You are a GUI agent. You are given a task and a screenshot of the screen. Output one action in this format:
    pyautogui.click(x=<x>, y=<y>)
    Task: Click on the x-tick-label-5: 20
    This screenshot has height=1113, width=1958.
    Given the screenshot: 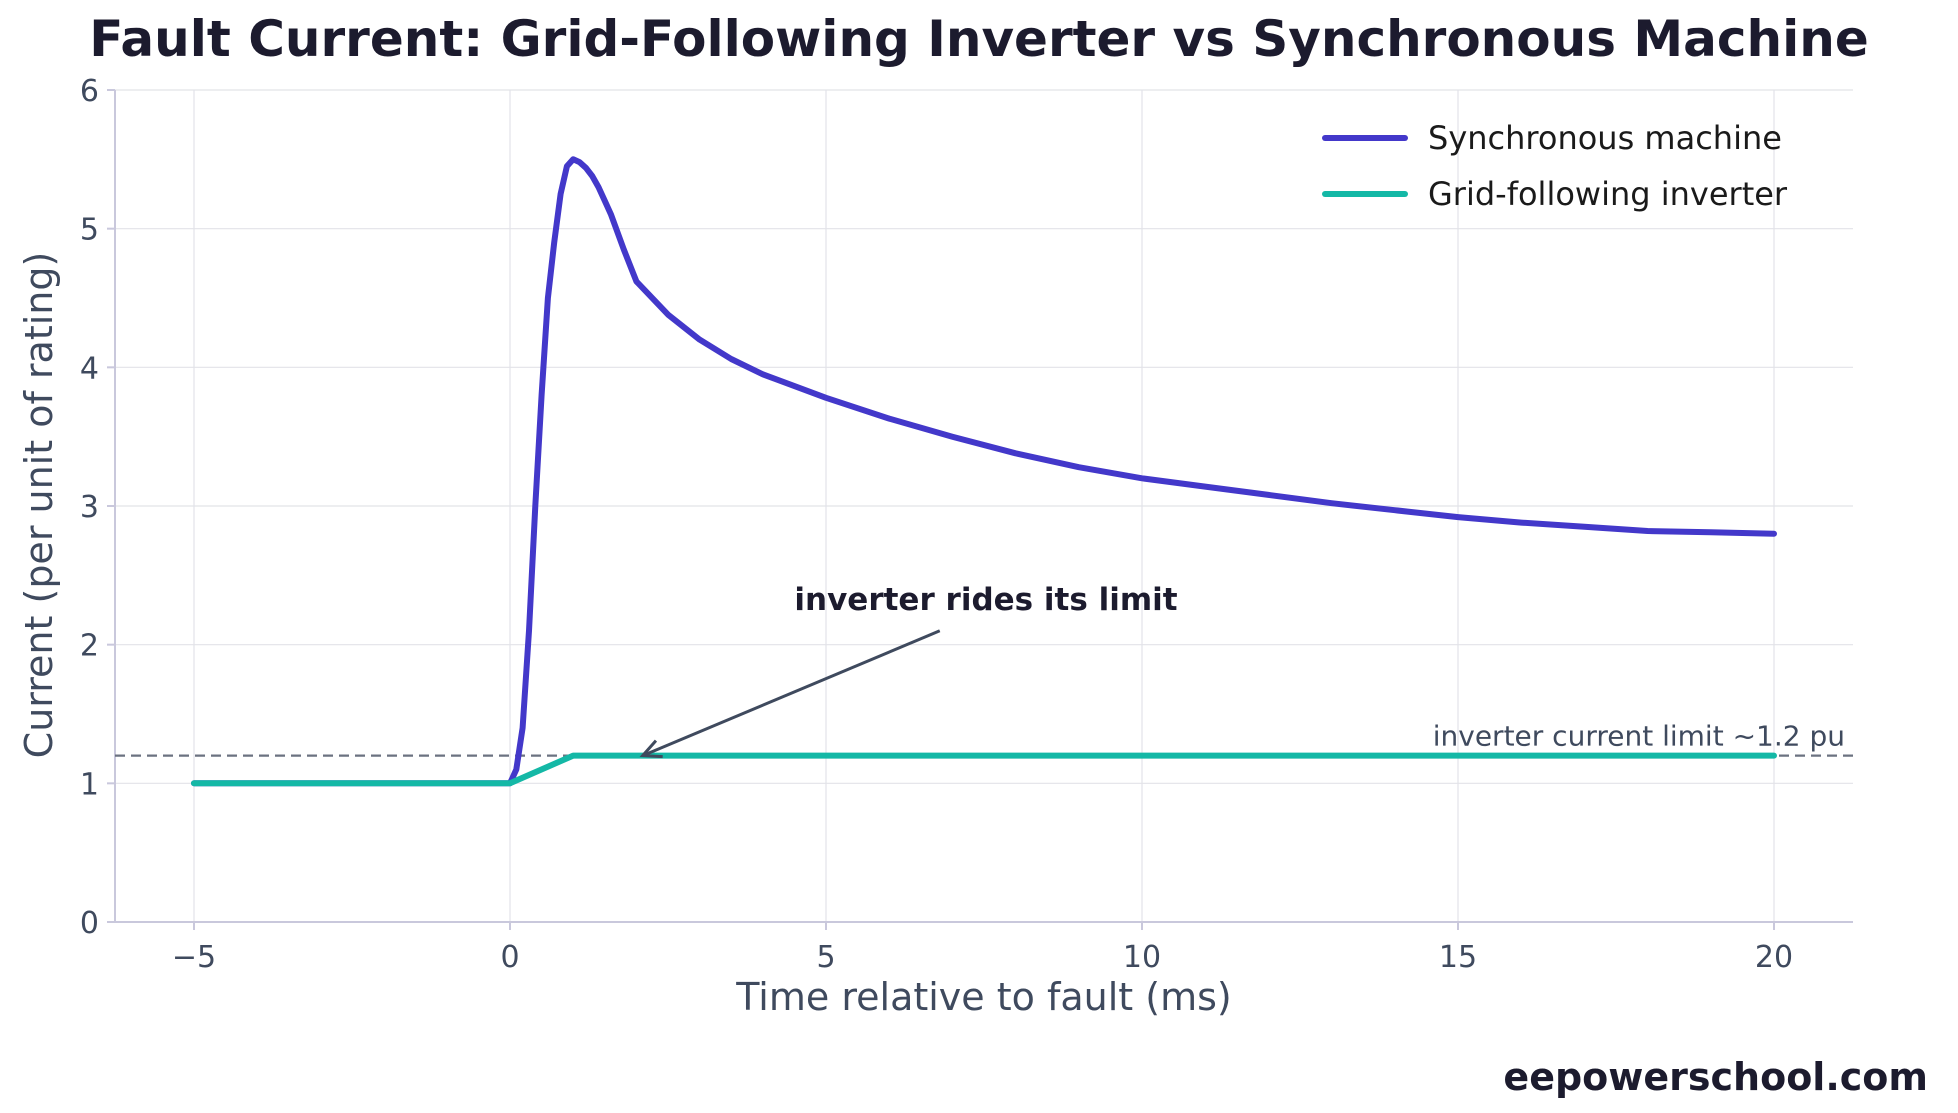 What is the action you would take?
    pyautogui.click(x=1774, y=957)
    